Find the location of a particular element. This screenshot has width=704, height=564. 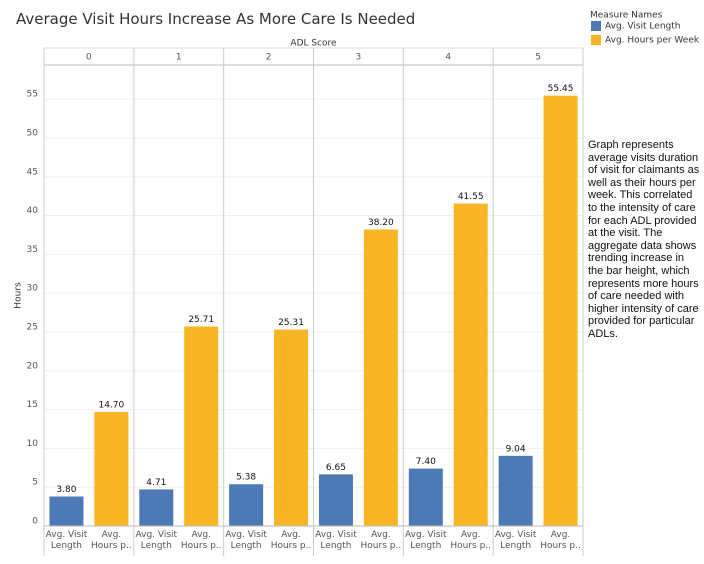

legend-label: Avg. Hours per Week is located at coordinates (652, 41).